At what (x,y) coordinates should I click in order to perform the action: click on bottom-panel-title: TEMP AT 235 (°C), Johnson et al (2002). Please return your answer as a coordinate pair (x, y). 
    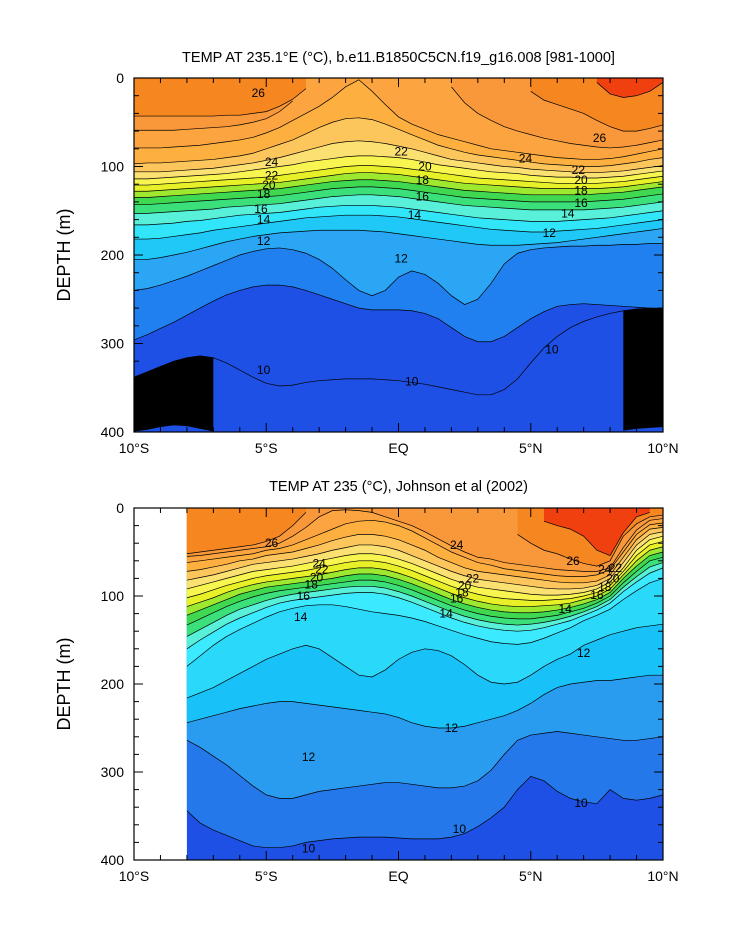
    Looking at the image, I should click on (398, 487).